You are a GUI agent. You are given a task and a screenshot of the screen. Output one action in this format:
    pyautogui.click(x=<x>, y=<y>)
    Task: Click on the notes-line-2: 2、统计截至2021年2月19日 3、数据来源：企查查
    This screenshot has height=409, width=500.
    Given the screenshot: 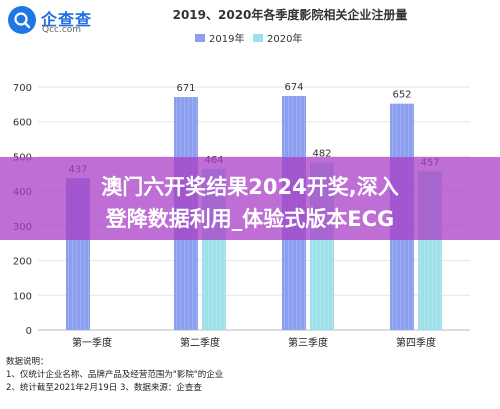 What is the action you would take?
    pyautogui.click(x=104, y=388)
    